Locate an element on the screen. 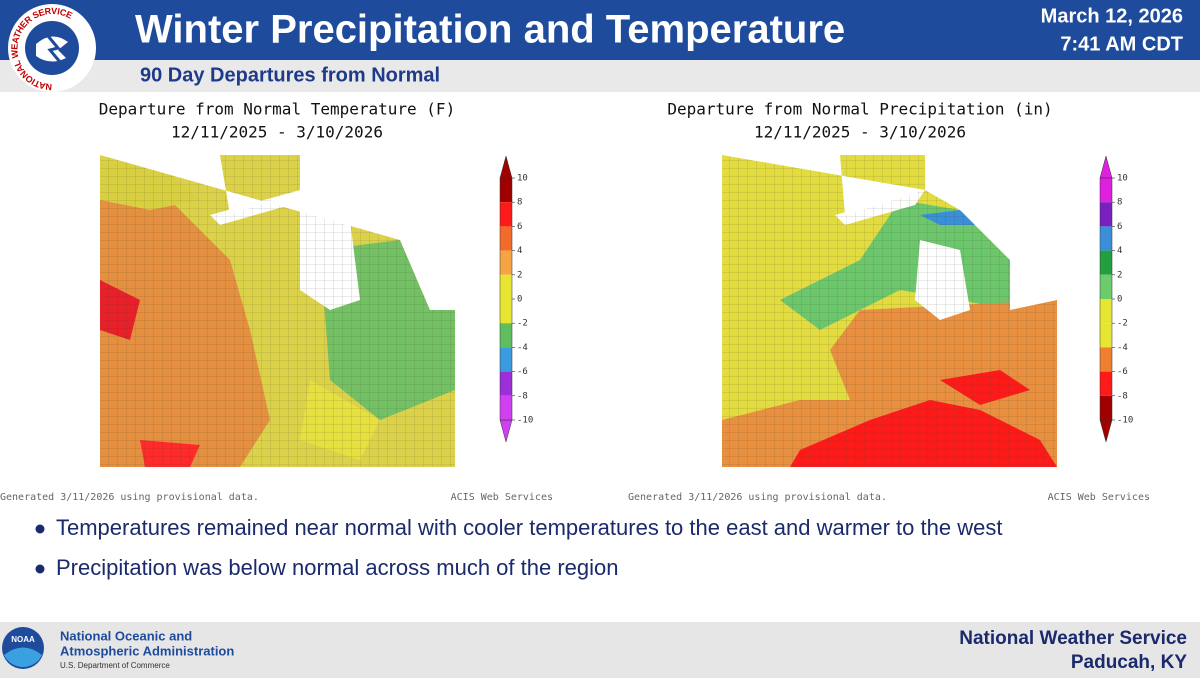 The height and width of the screenshot is (683, 1200). agency-name: Atmospheric Administration is located at coordinates (147, 650).